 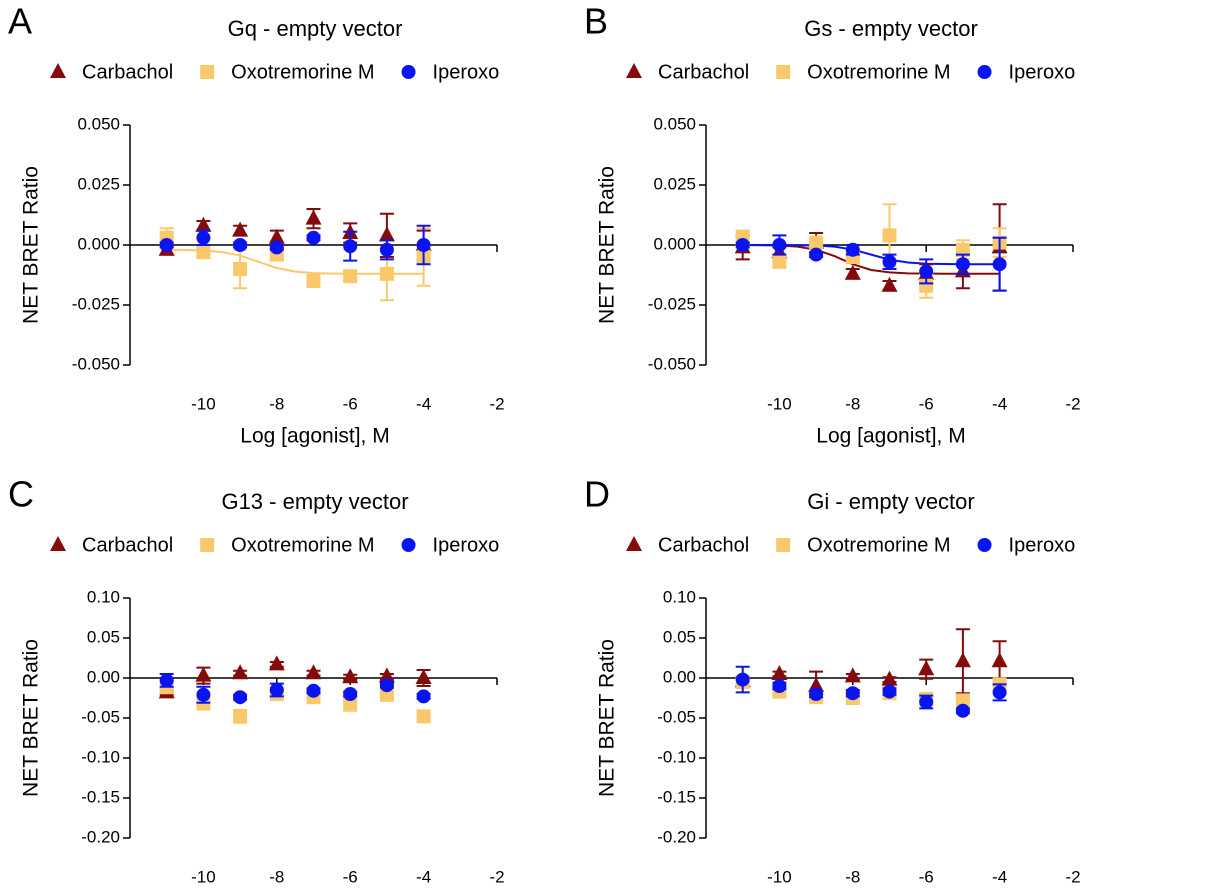 What do you see at coordinates (676, 756) in the screenshot?
I see `y-tick-label: -0.10` at bounding box center [676, 756].